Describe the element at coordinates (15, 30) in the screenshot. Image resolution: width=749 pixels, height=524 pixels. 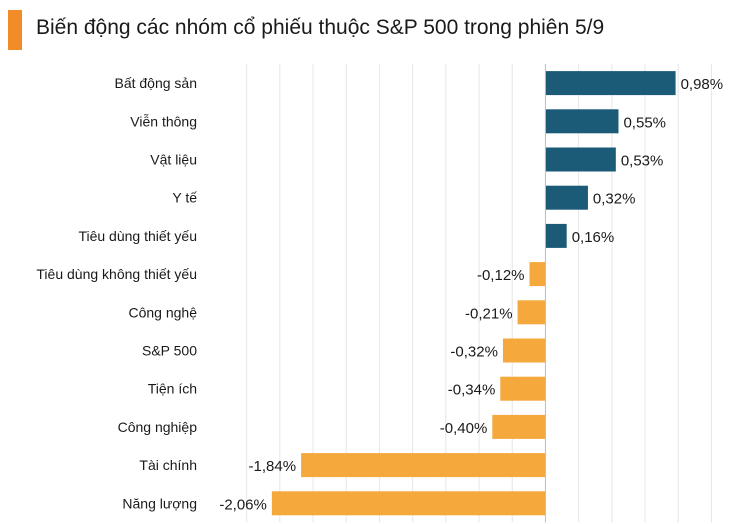
I see `title-accent-bar` at that location.